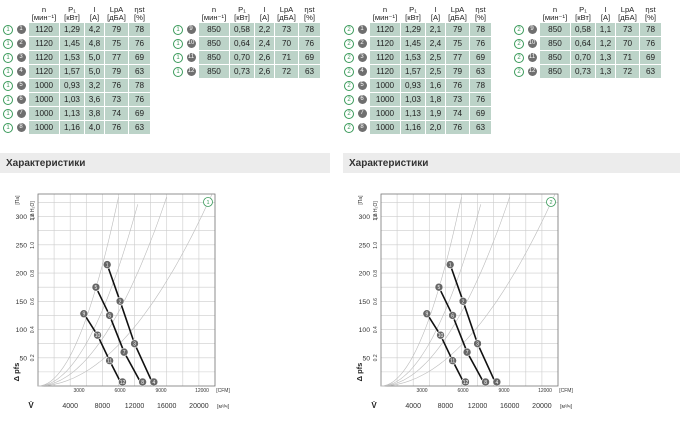 The width and height of the screenshot is (680, 424). I want to click on y-tick-inwg: 0.2, so click(376, 357).